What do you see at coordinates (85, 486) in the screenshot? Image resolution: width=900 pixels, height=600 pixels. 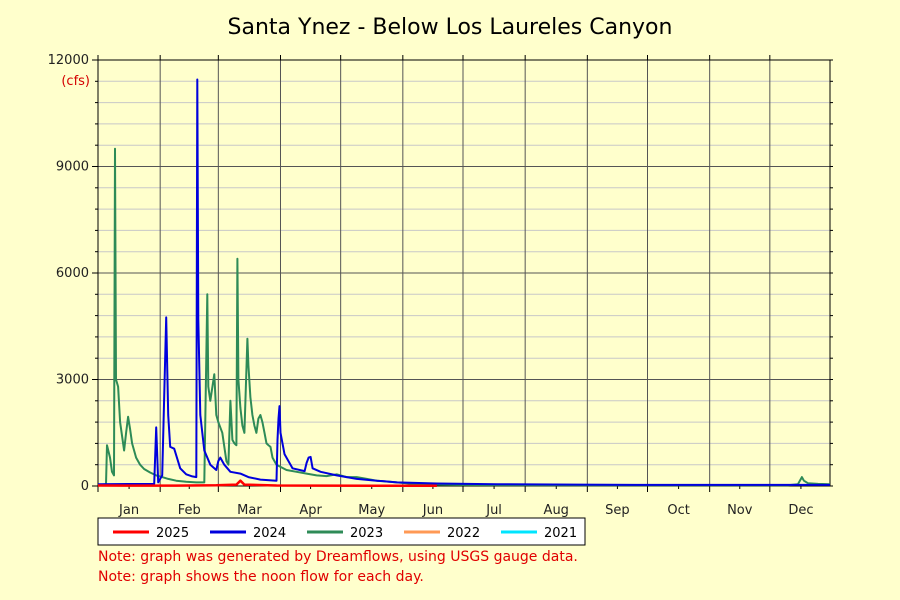 I see `y-tick-label: 0` at bounding box center [85, 486].